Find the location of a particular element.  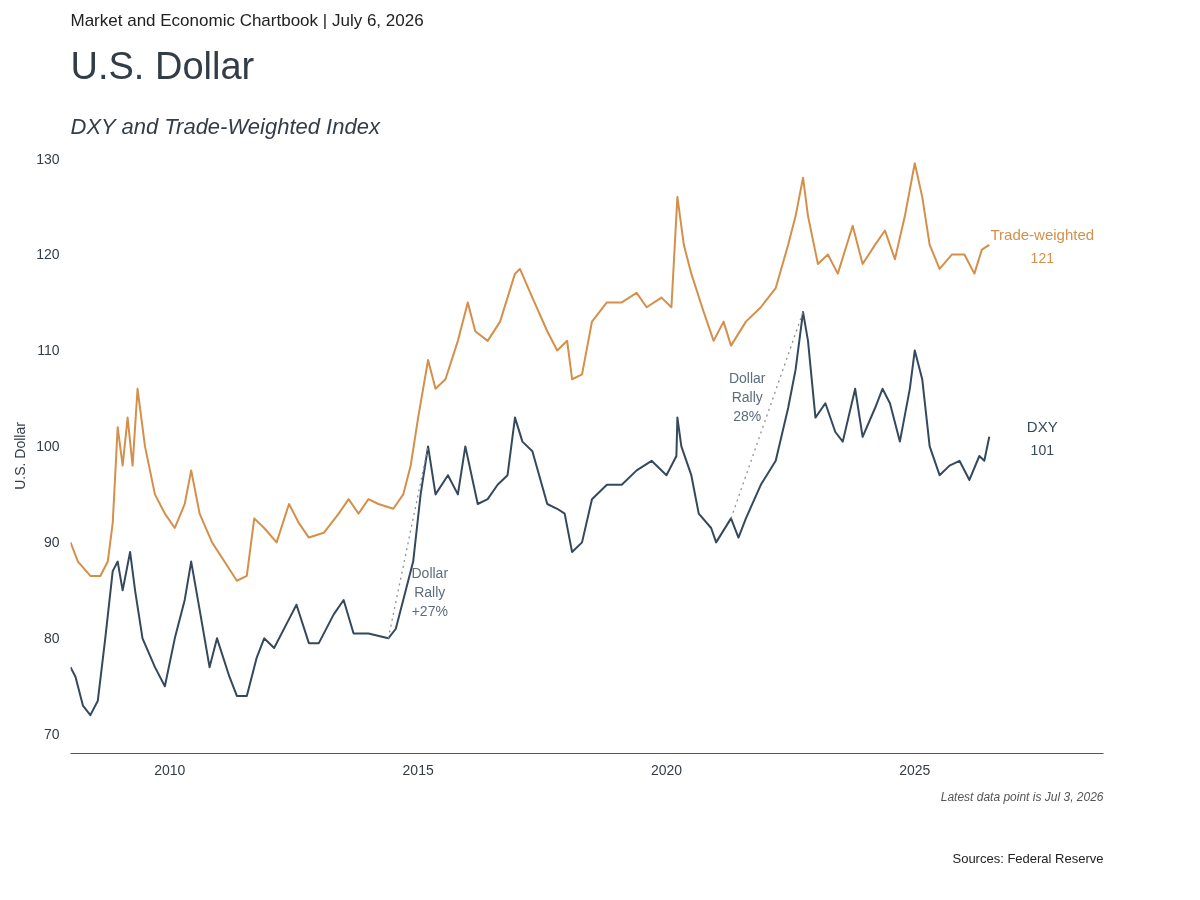

text: Market and Economic Chartbook | July 6, 2026 is located at coordinates (247, 20).